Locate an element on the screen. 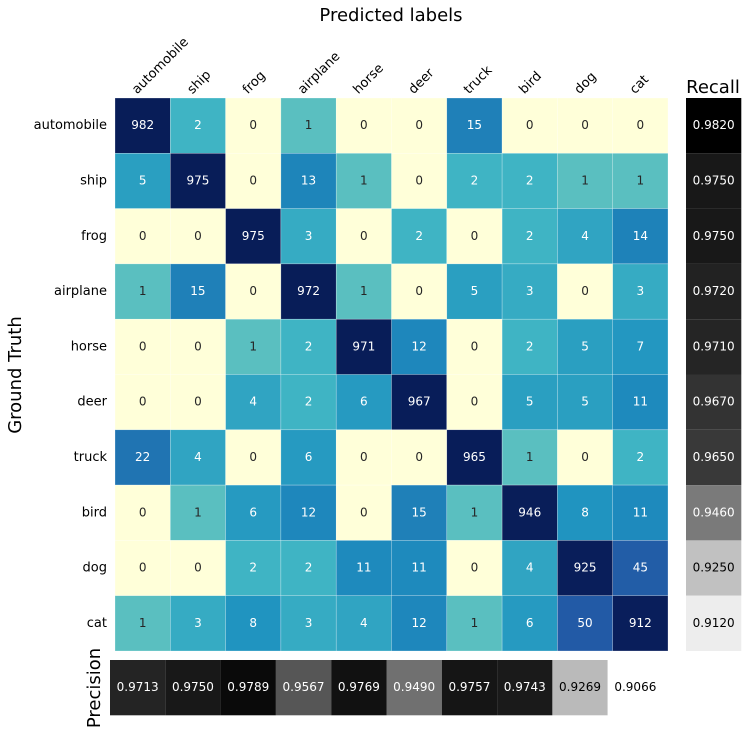 This screenshot has width=748, height=736. x-tick-label: deer is located at coordinates (422, 81).